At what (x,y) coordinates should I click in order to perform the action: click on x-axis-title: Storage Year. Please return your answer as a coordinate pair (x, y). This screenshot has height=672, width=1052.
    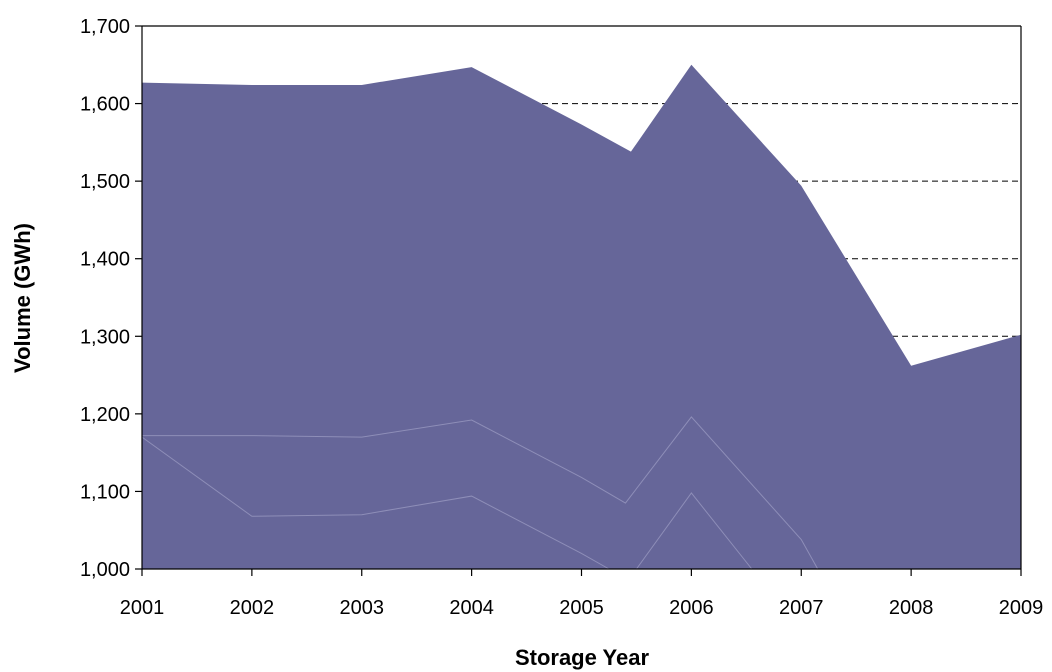
    Looking at the image, I should click on (582, 657).